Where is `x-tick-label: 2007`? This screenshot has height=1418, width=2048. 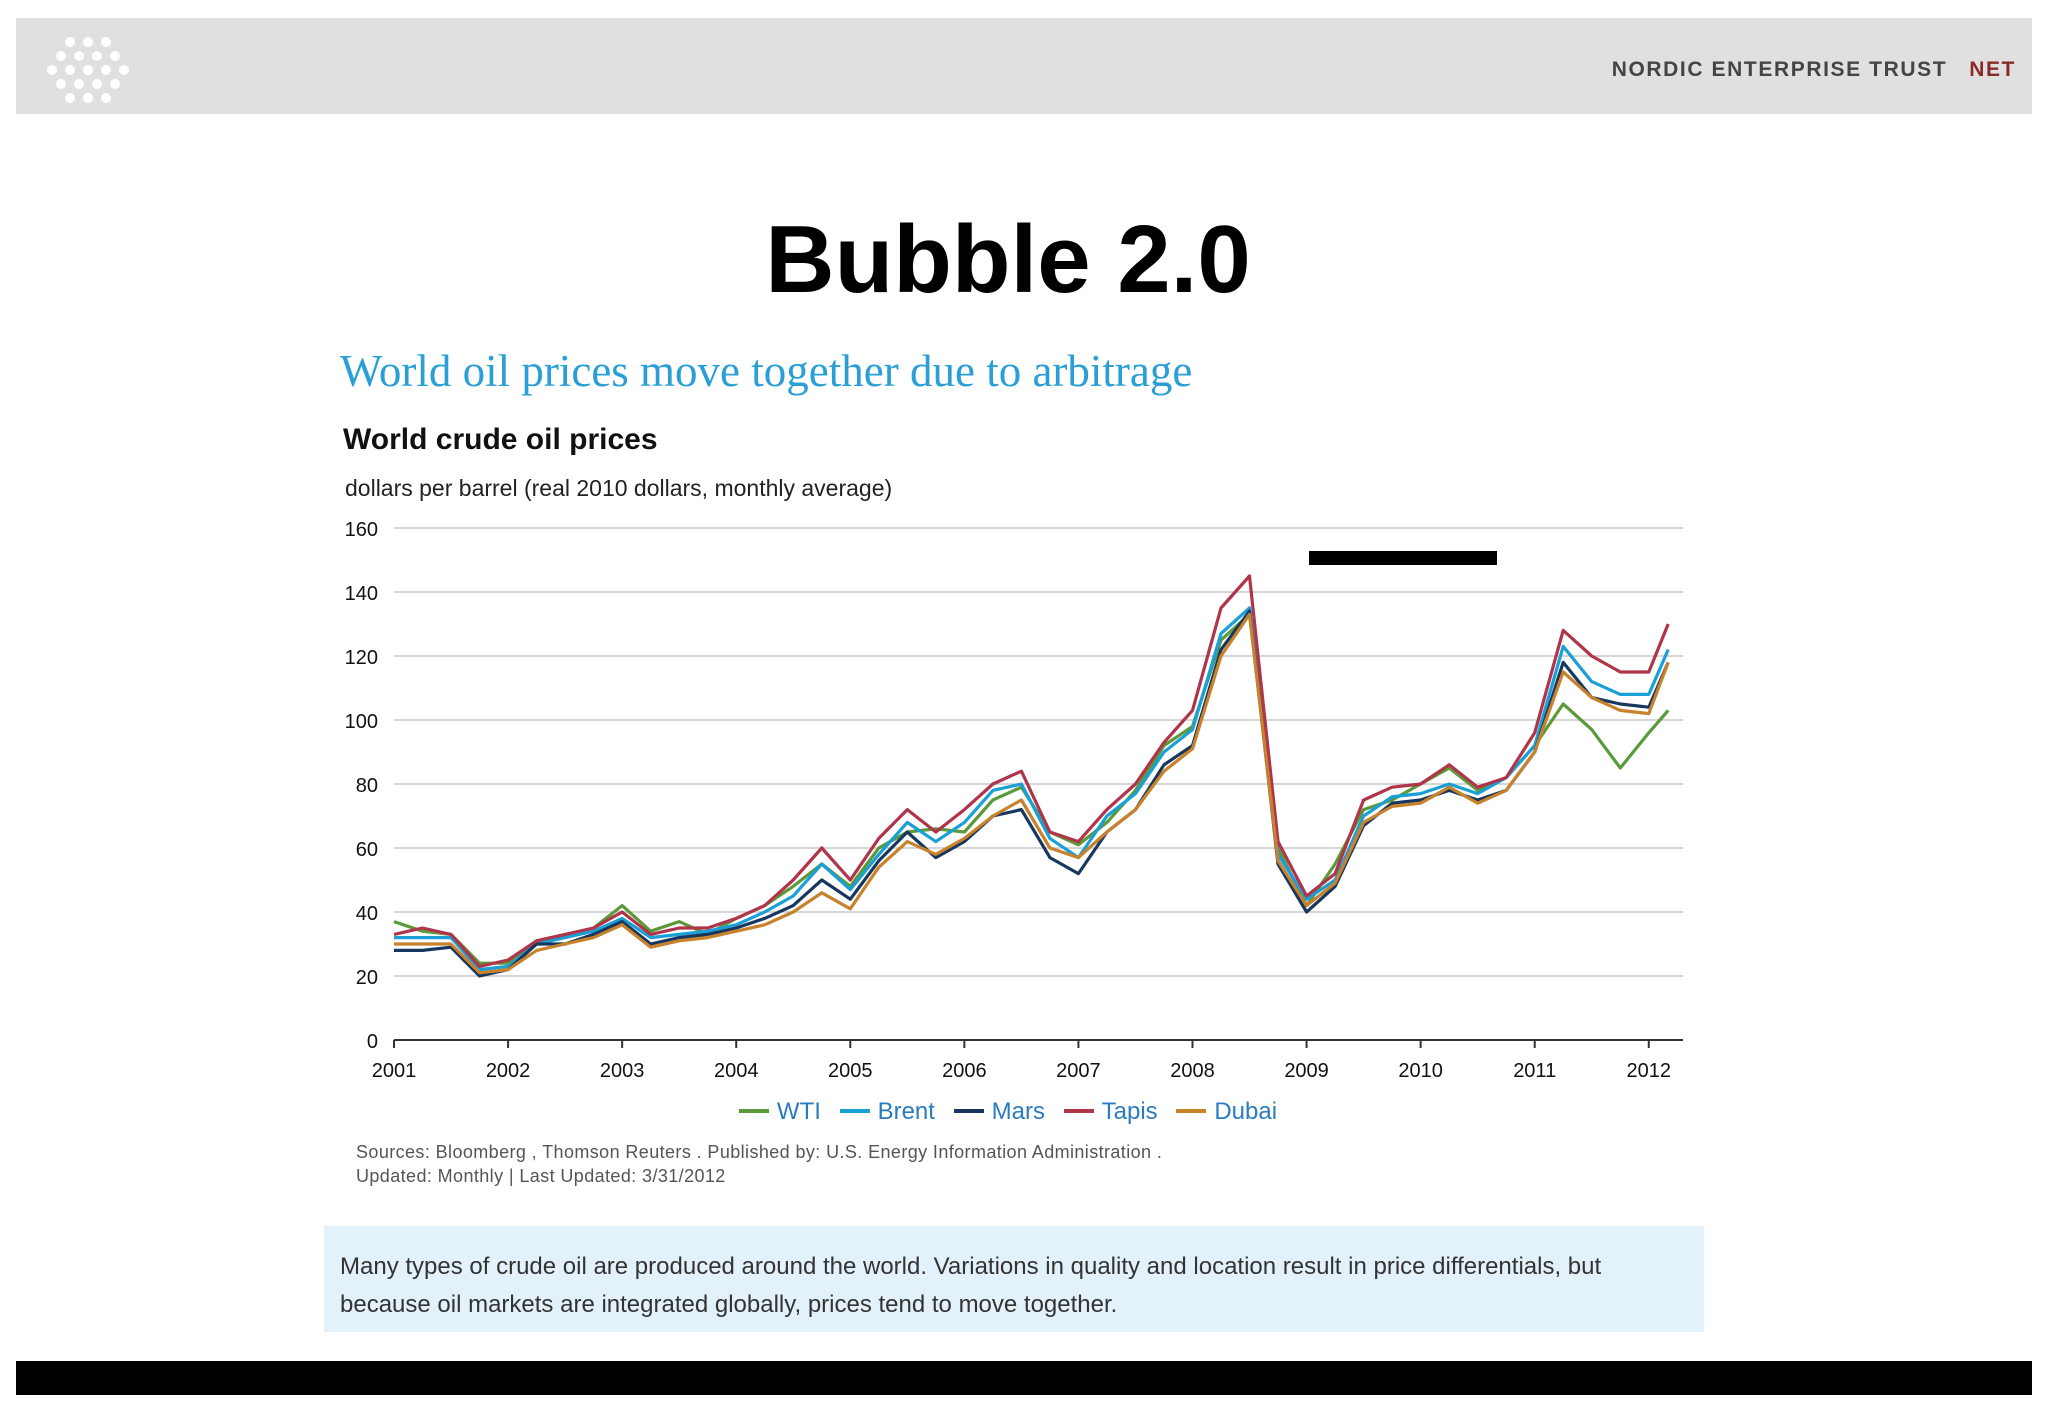
x-tick-label: 2007 is located at coordinates (1078, 1071).